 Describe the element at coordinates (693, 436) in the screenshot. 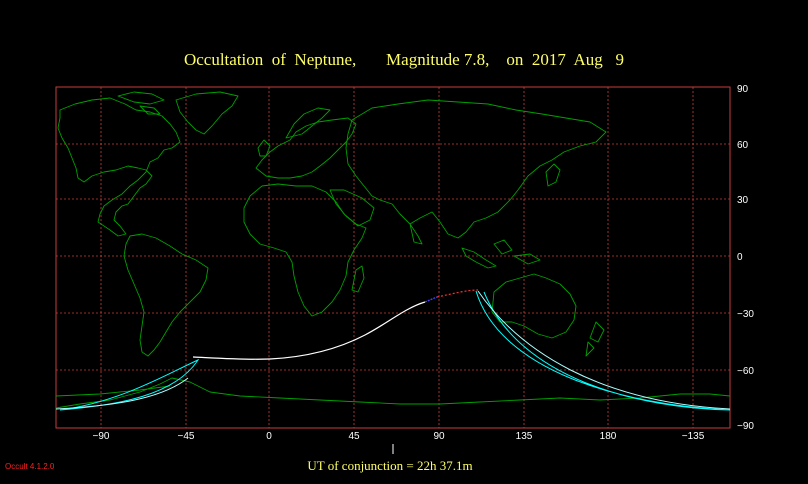

I see `lon-label-135w: −135` at that location.